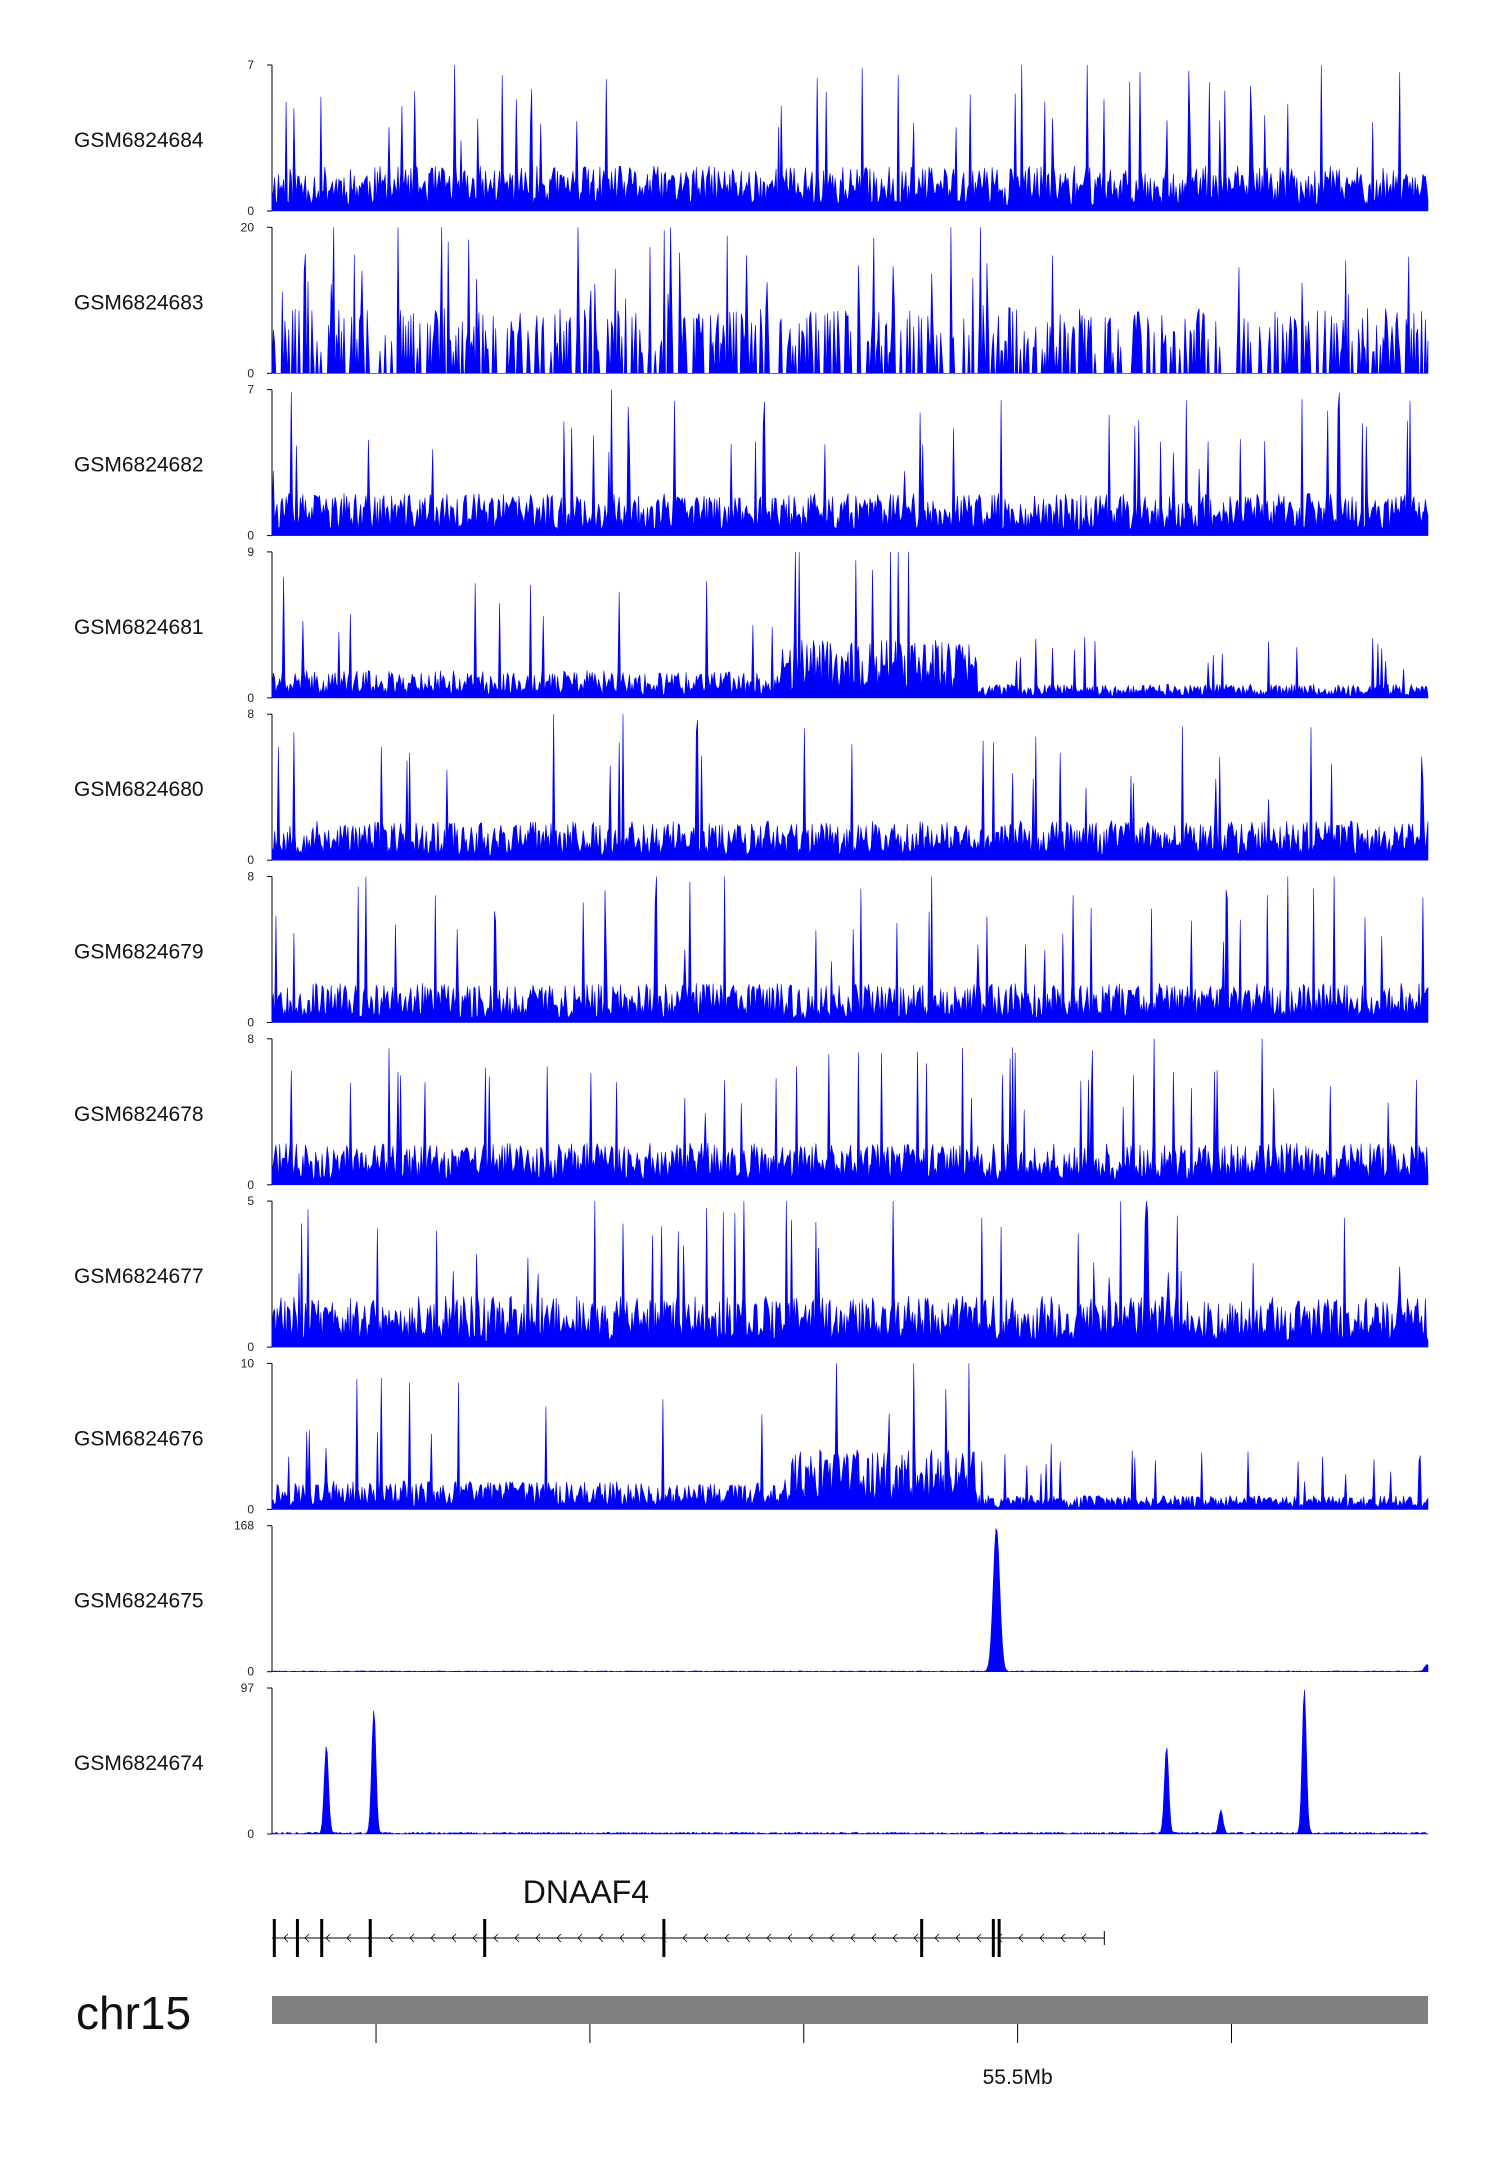 This screenshot has width=1500, height=2170. I want to click on x-axis-tick-label: 55.5Mb, so click(1018, 2077).